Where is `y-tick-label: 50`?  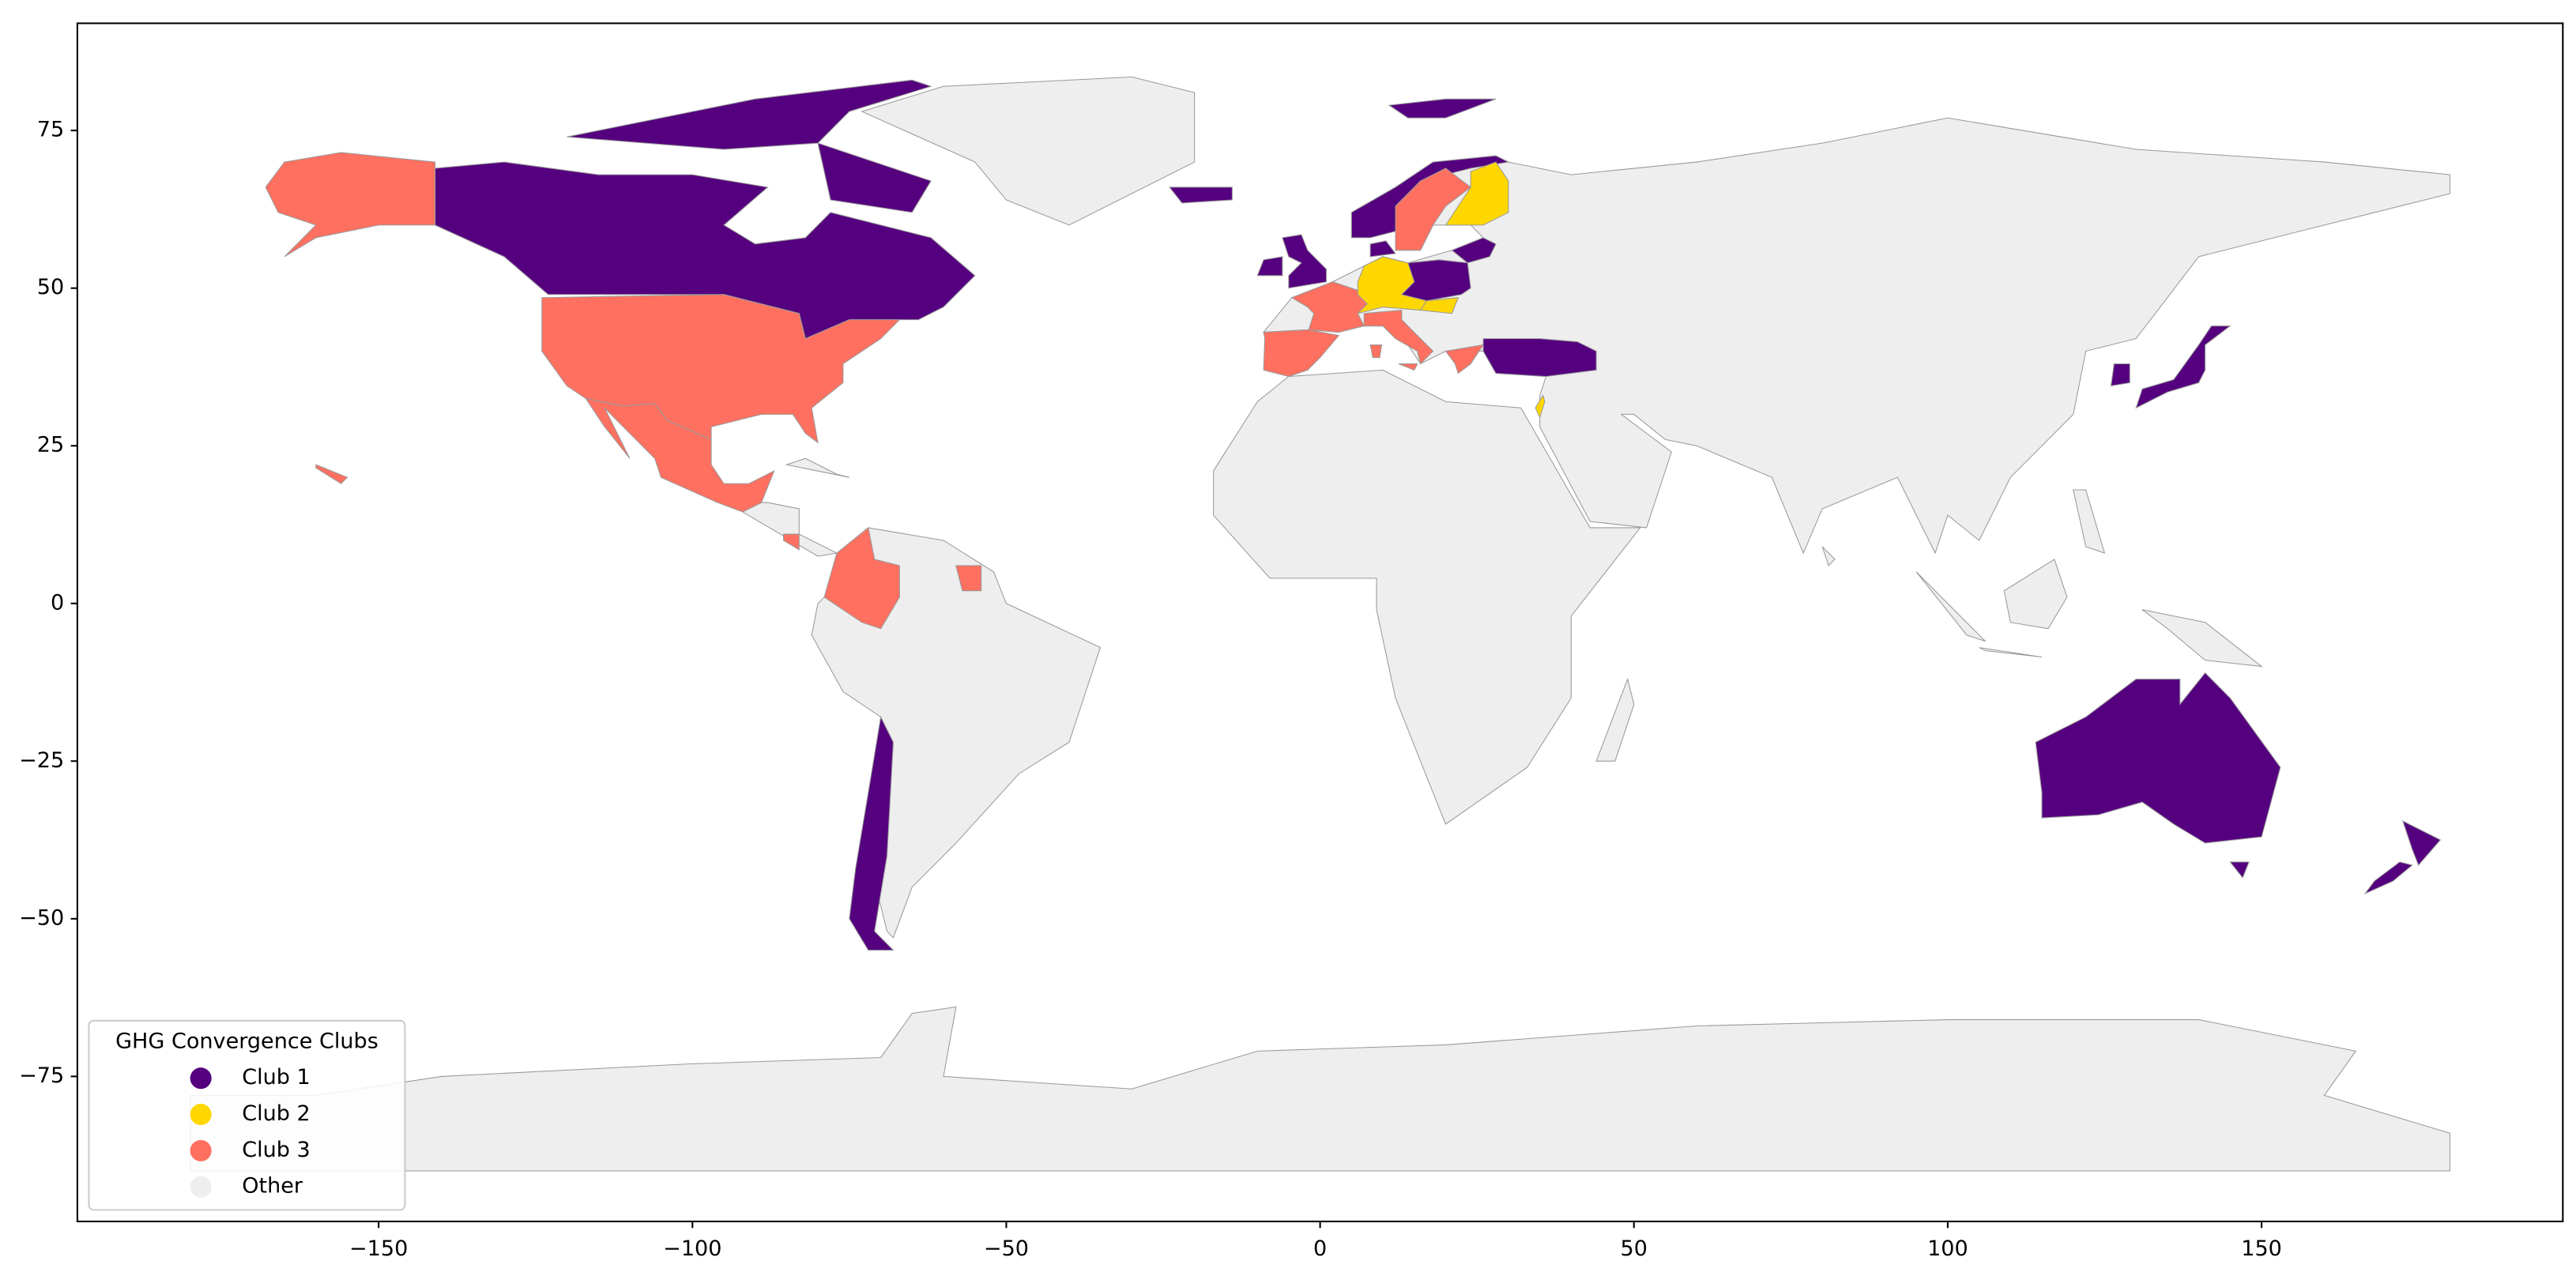 y-tick-label: 50 is located at coordinates (50, 287).